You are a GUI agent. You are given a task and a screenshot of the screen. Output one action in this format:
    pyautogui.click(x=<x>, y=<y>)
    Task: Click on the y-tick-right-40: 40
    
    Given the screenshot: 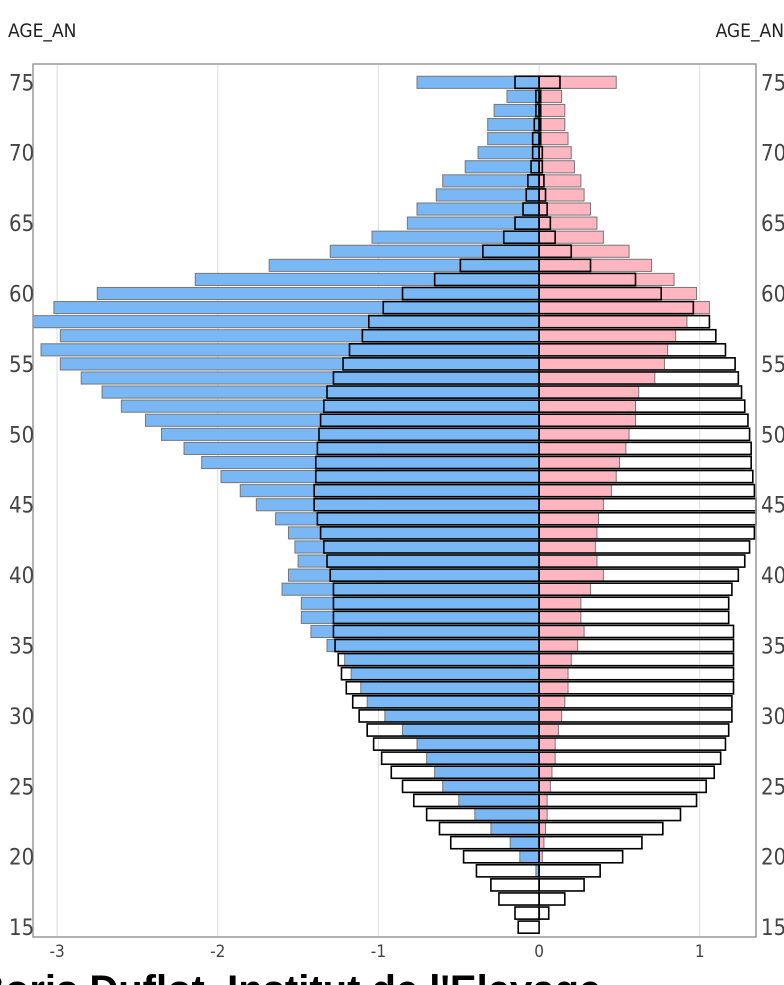 What is the action you would take?
    pyautogui.click(x=772, y=576)
    